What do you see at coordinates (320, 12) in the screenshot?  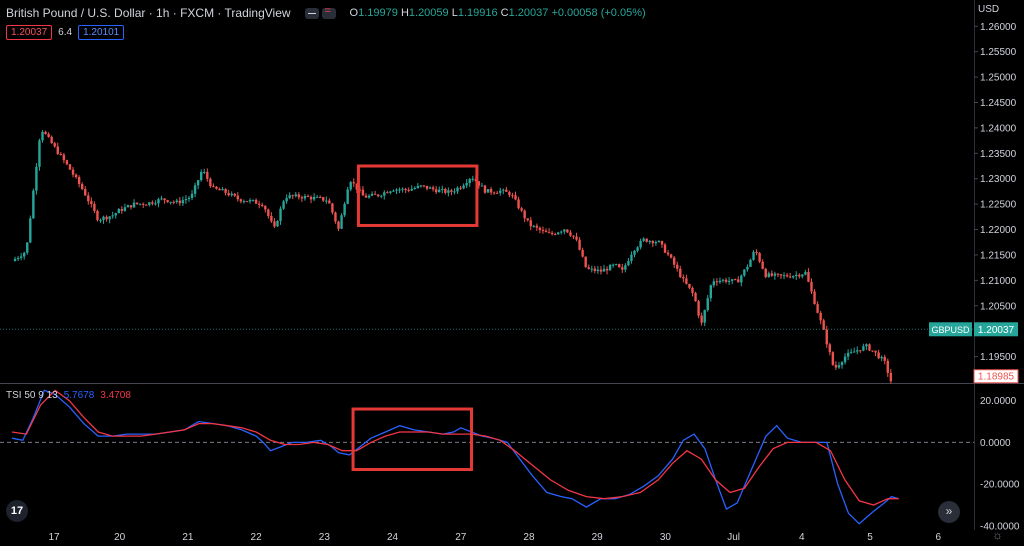 I see `display-toggles` at bounding box center [320, 12].